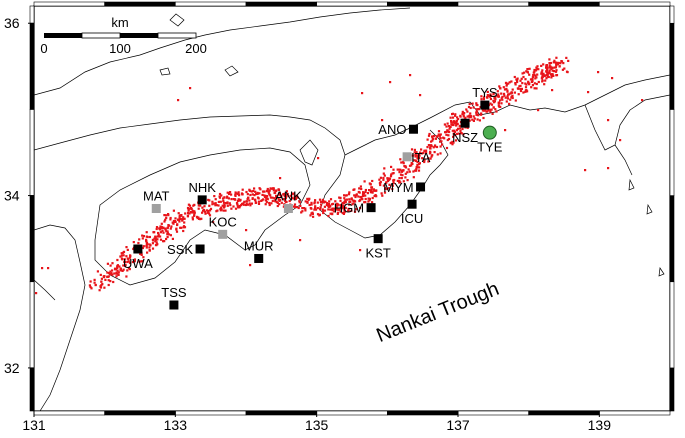 The image size is (685, 438). Describe the element at coordinates (200, 249) in the screenshot. I see `station-marker-ssk` at that location.